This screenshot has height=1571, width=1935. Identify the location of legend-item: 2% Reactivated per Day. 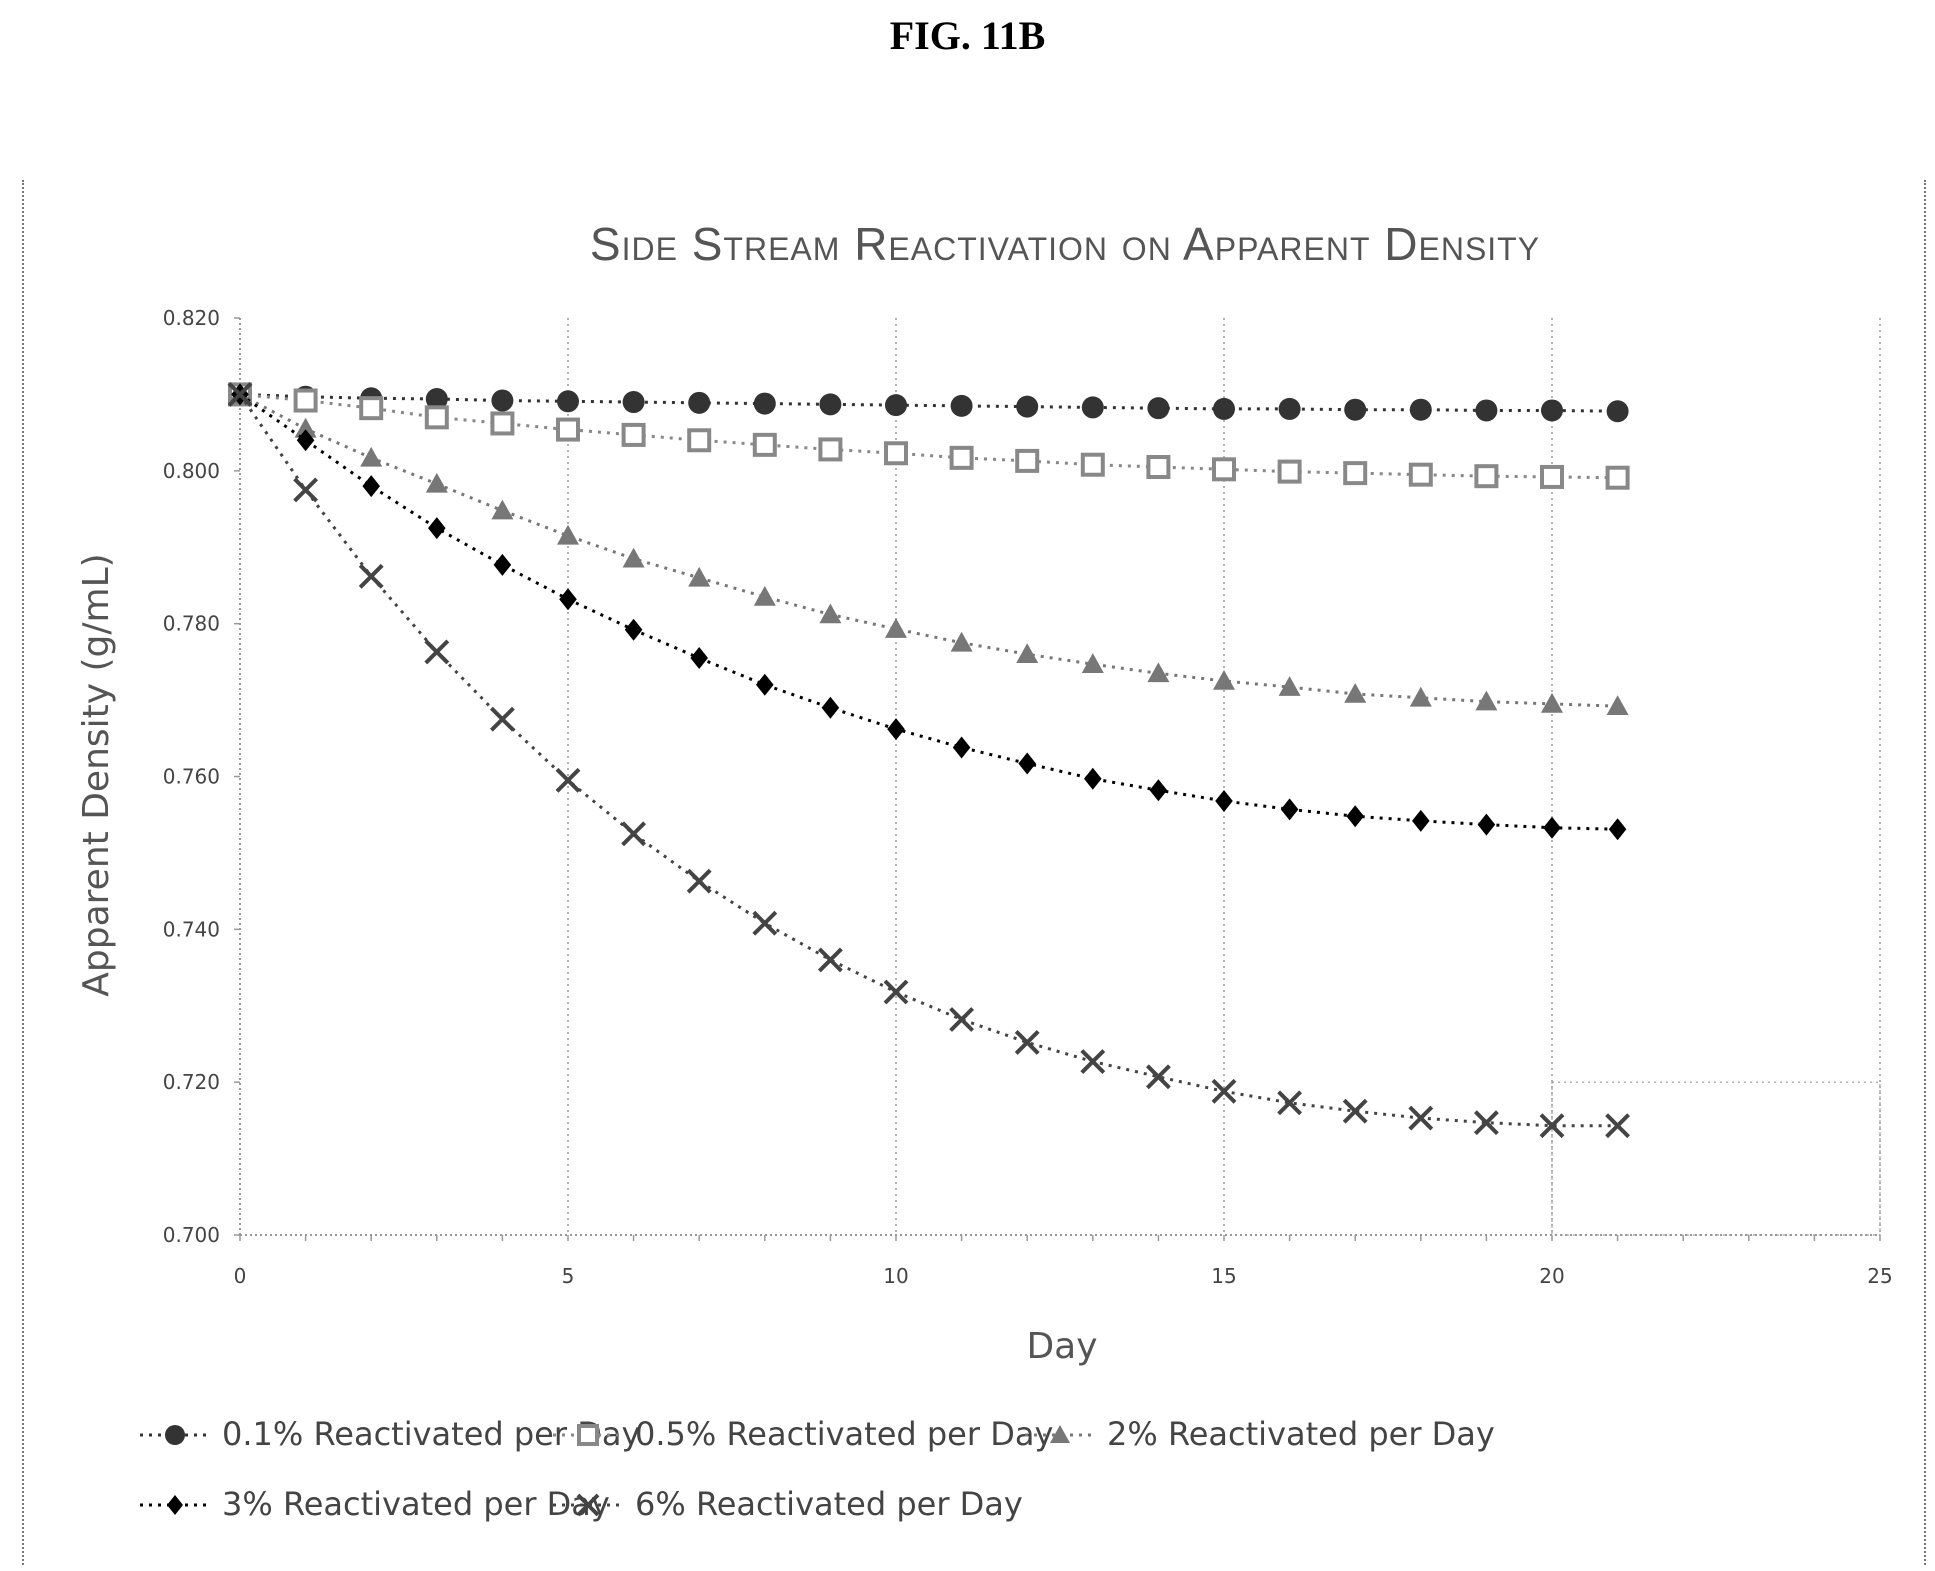
(1260, 1434).